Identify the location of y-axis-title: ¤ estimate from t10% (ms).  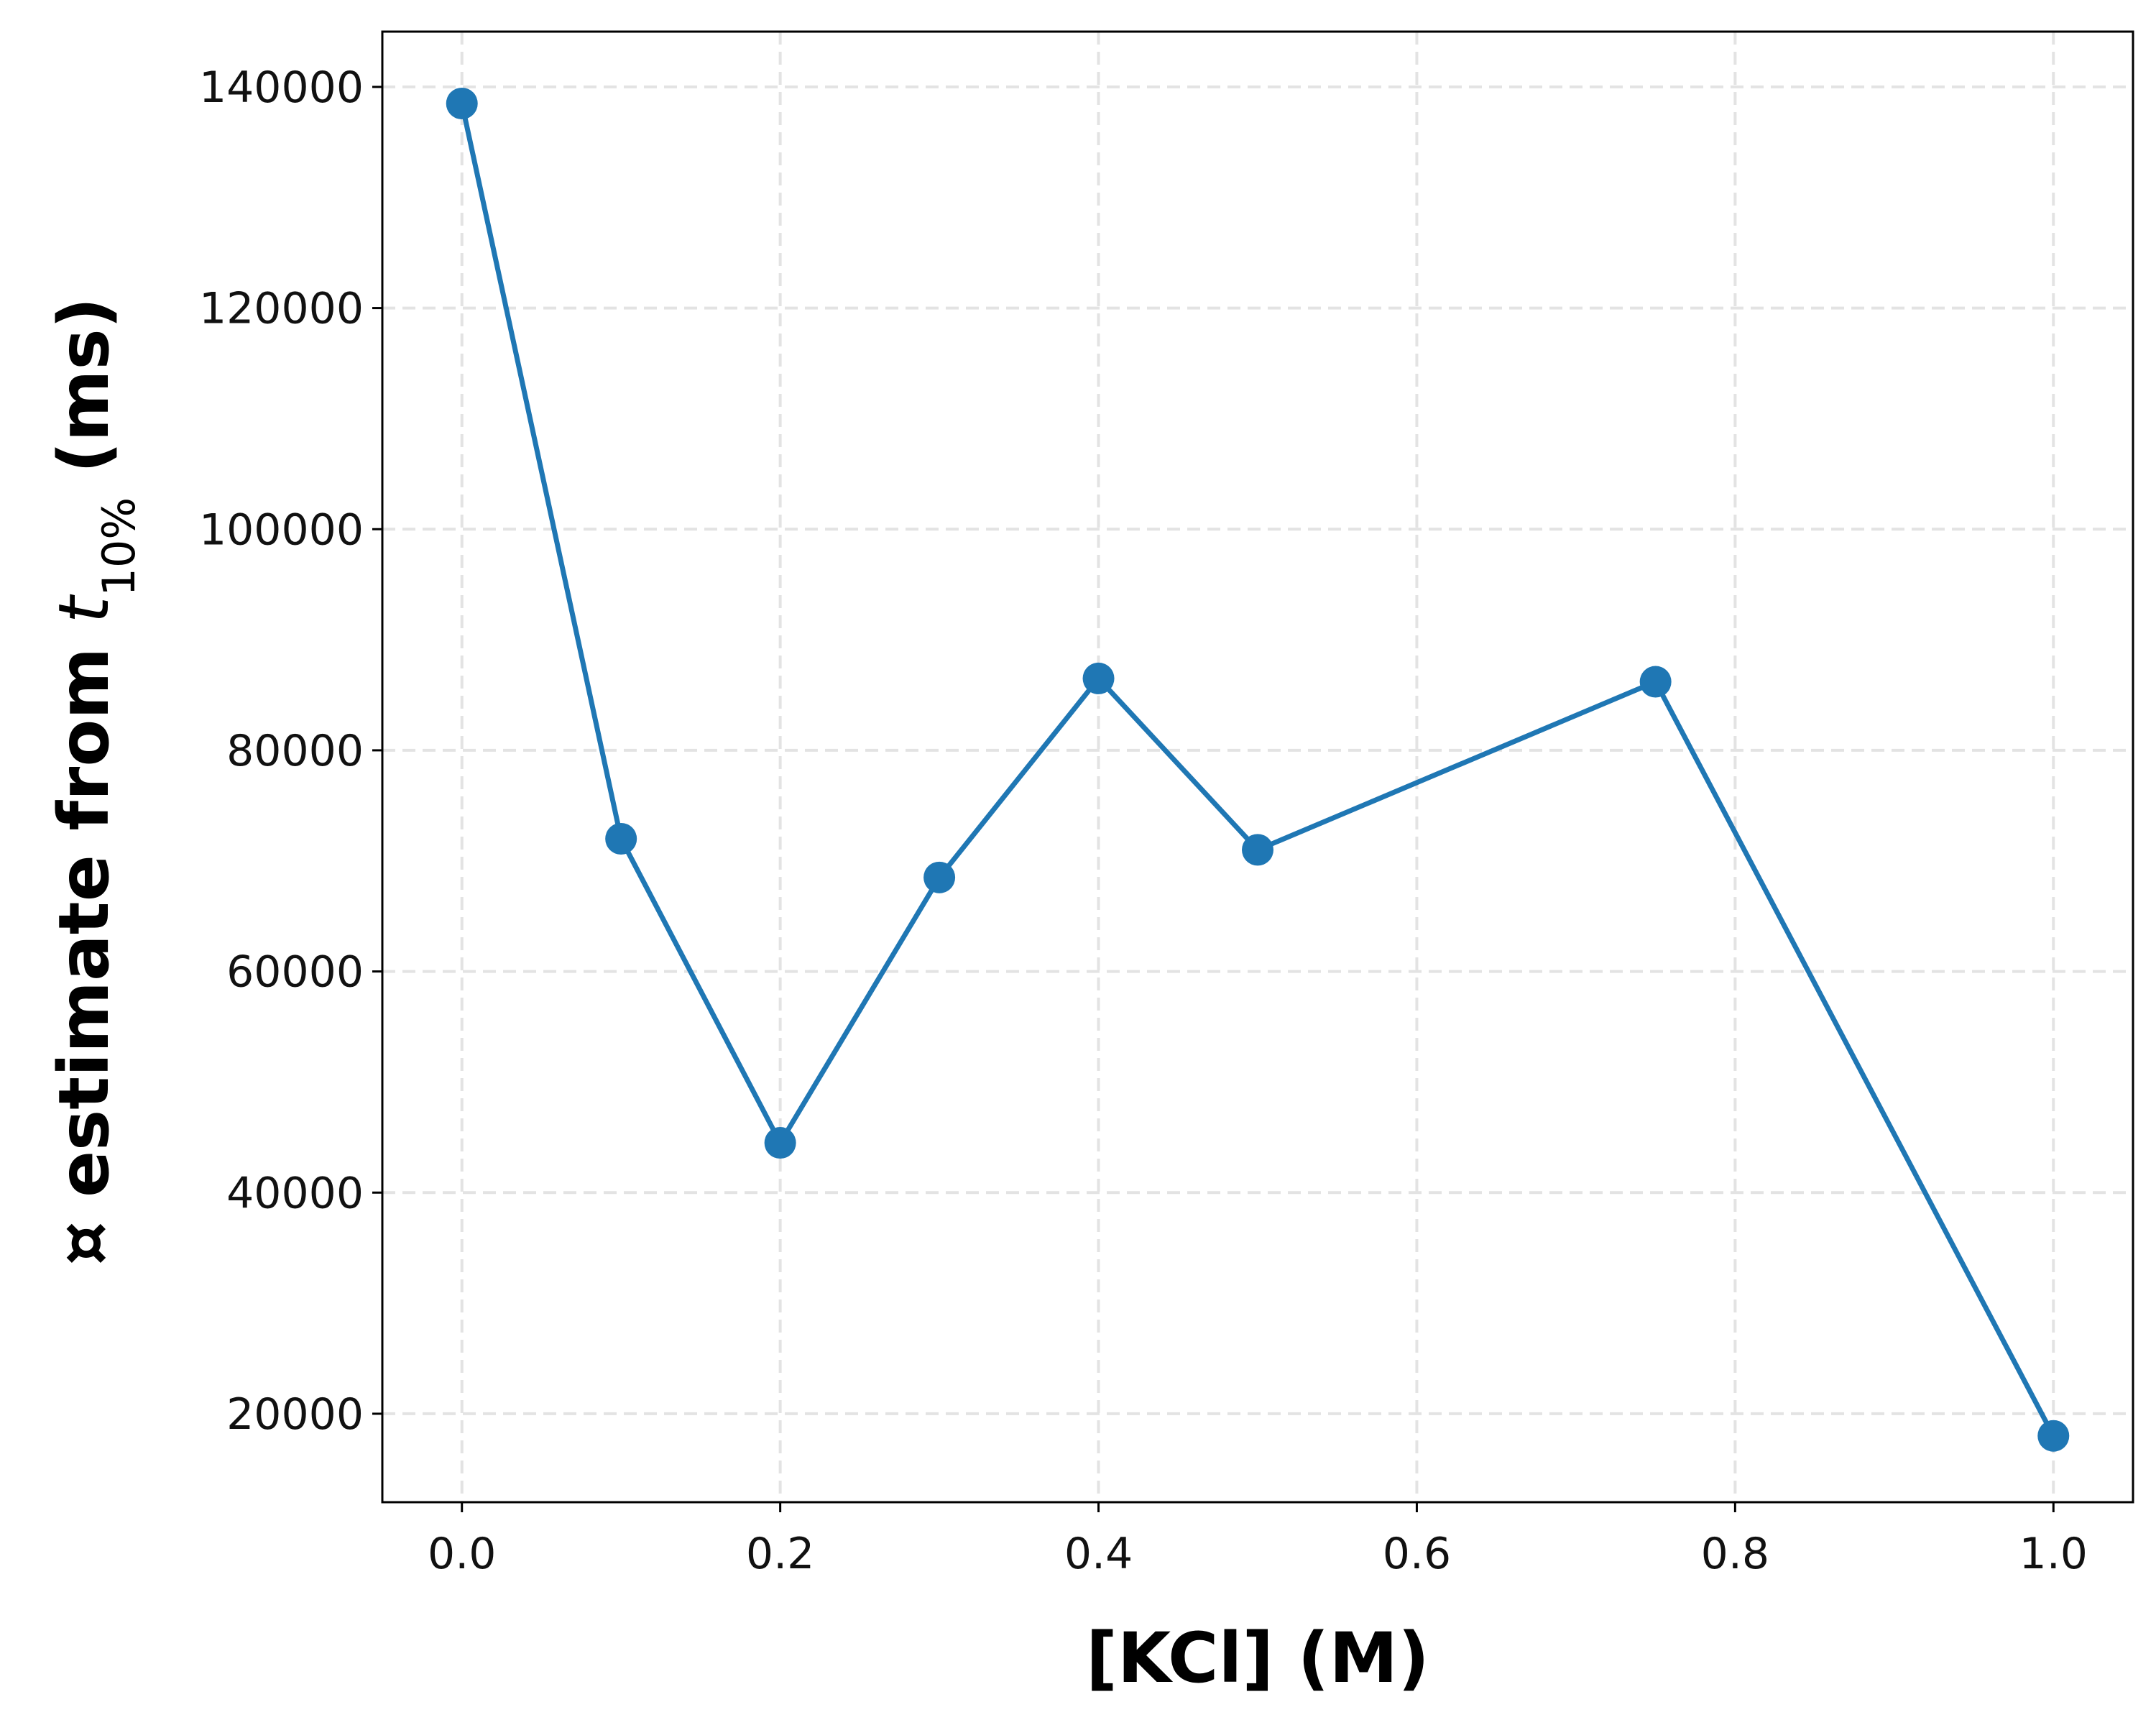
(94, 781).